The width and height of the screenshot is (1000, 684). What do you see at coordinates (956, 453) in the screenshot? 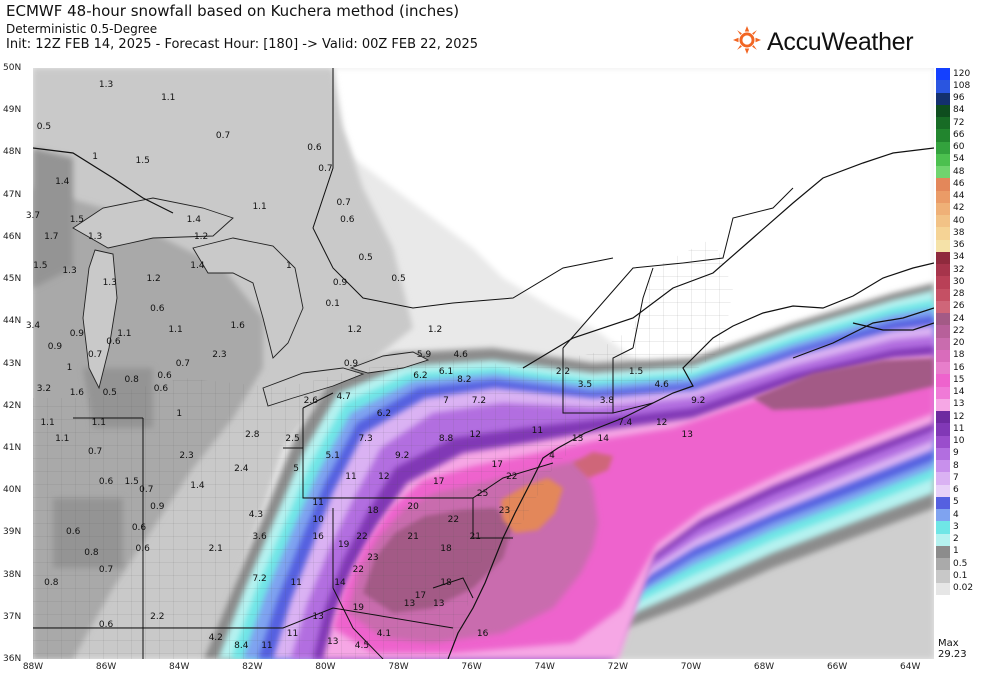
I see `legend-level-label: 9` at bounding box center [956, 453].